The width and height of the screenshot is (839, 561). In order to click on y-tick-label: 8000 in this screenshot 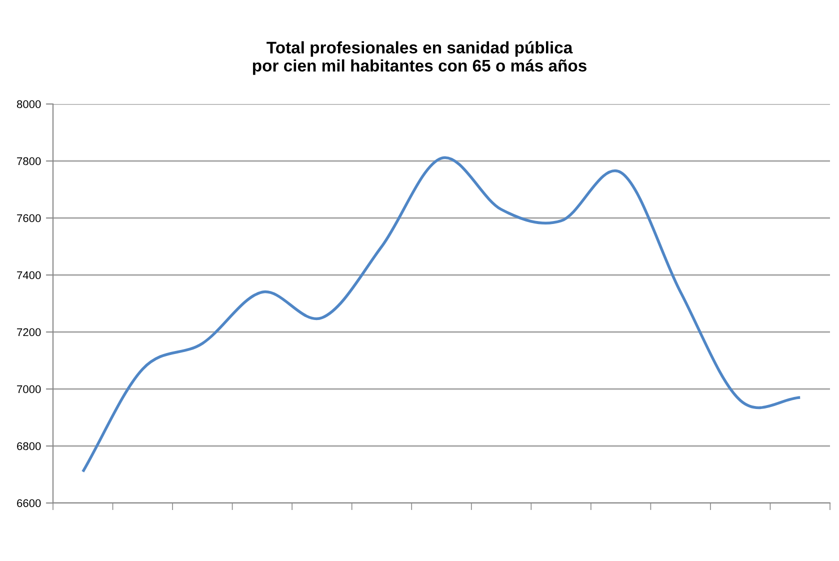, I will do `click(28, 104)`.